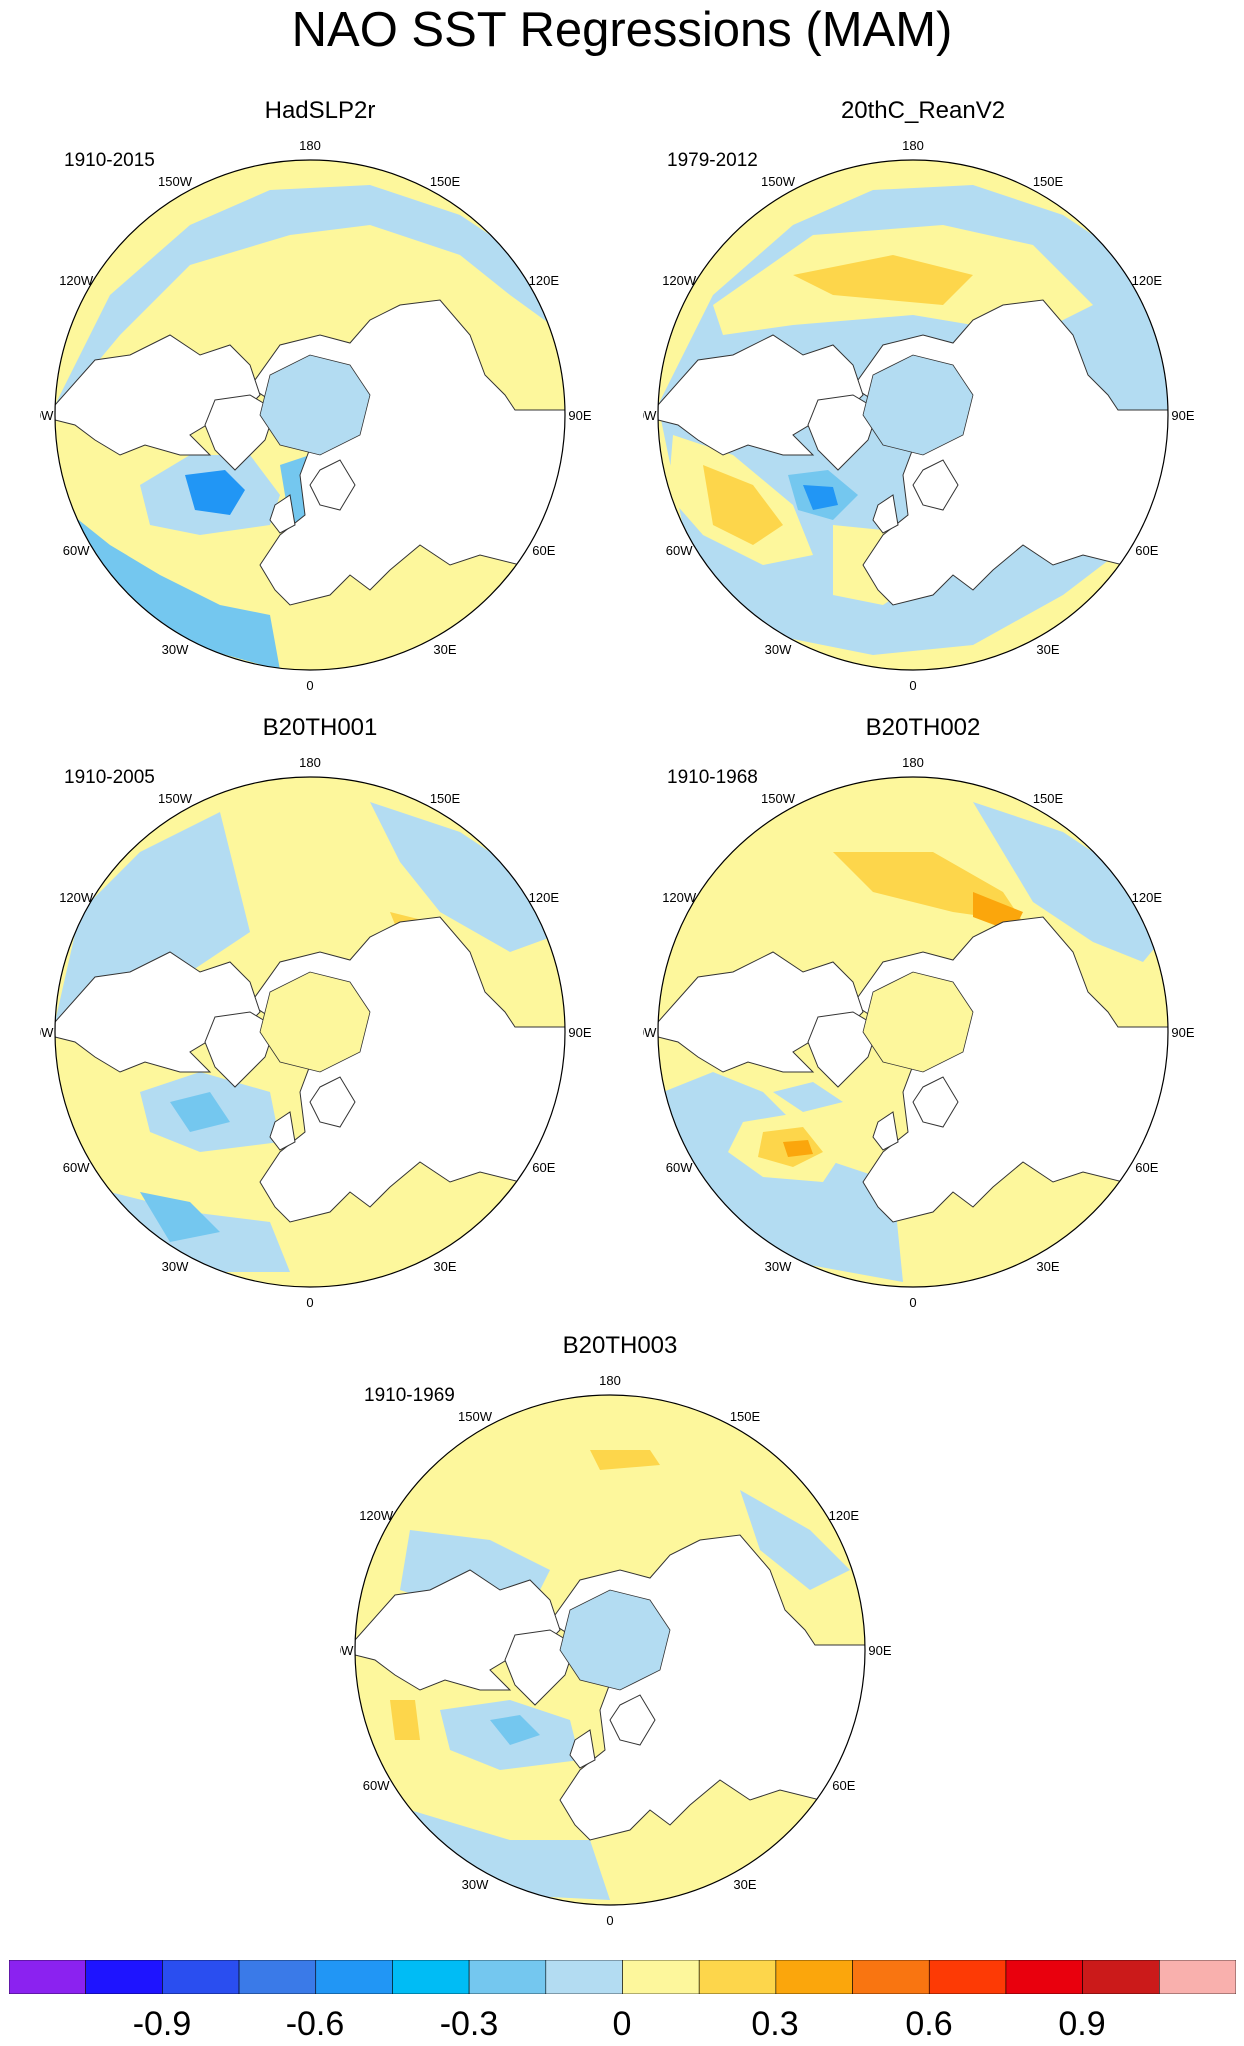 This screenshot has width=1244, height=2046. I want to click on colorbar-tick-label: -0.6, so click(315, 2024).